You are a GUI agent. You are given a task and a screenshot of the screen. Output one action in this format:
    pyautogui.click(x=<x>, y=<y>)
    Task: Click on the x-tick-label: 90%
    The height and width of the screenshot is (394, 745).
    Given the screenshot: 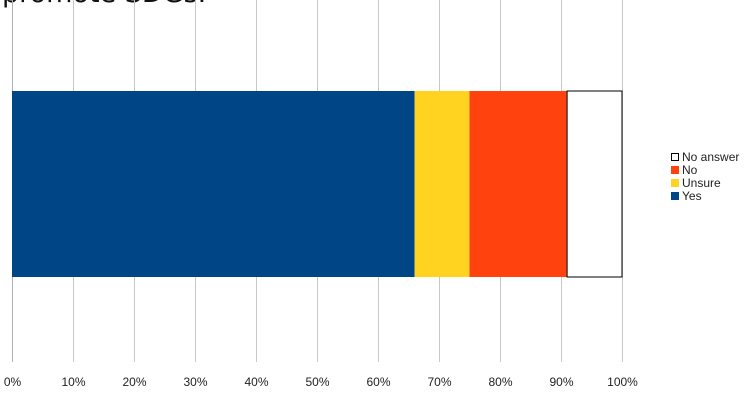 What is the action you would take?
    pyautogui.click(x=561, y=382)
    